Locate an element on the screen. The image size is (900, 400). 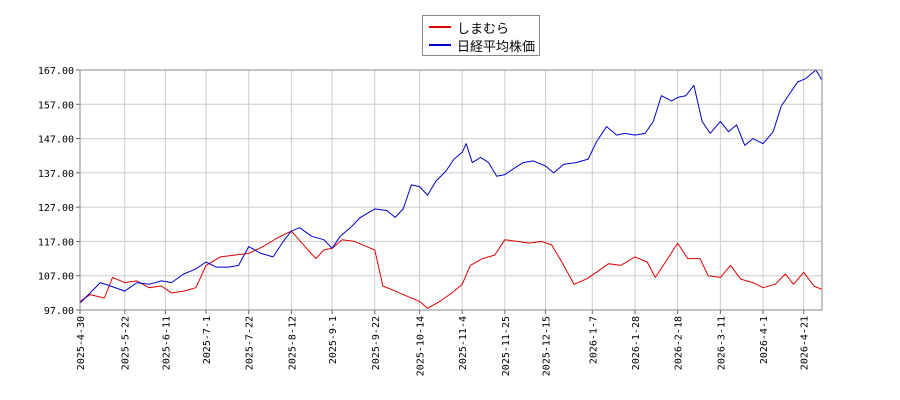
x-tick-label: 2025-4-30 is located at coordinates (81, 343).